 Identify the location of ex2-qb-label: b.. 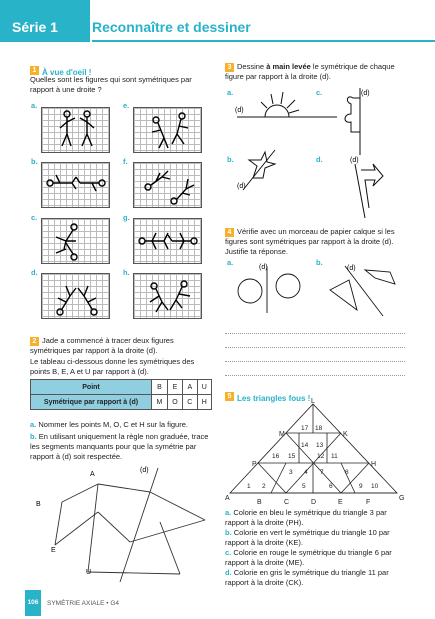
(33, 436).